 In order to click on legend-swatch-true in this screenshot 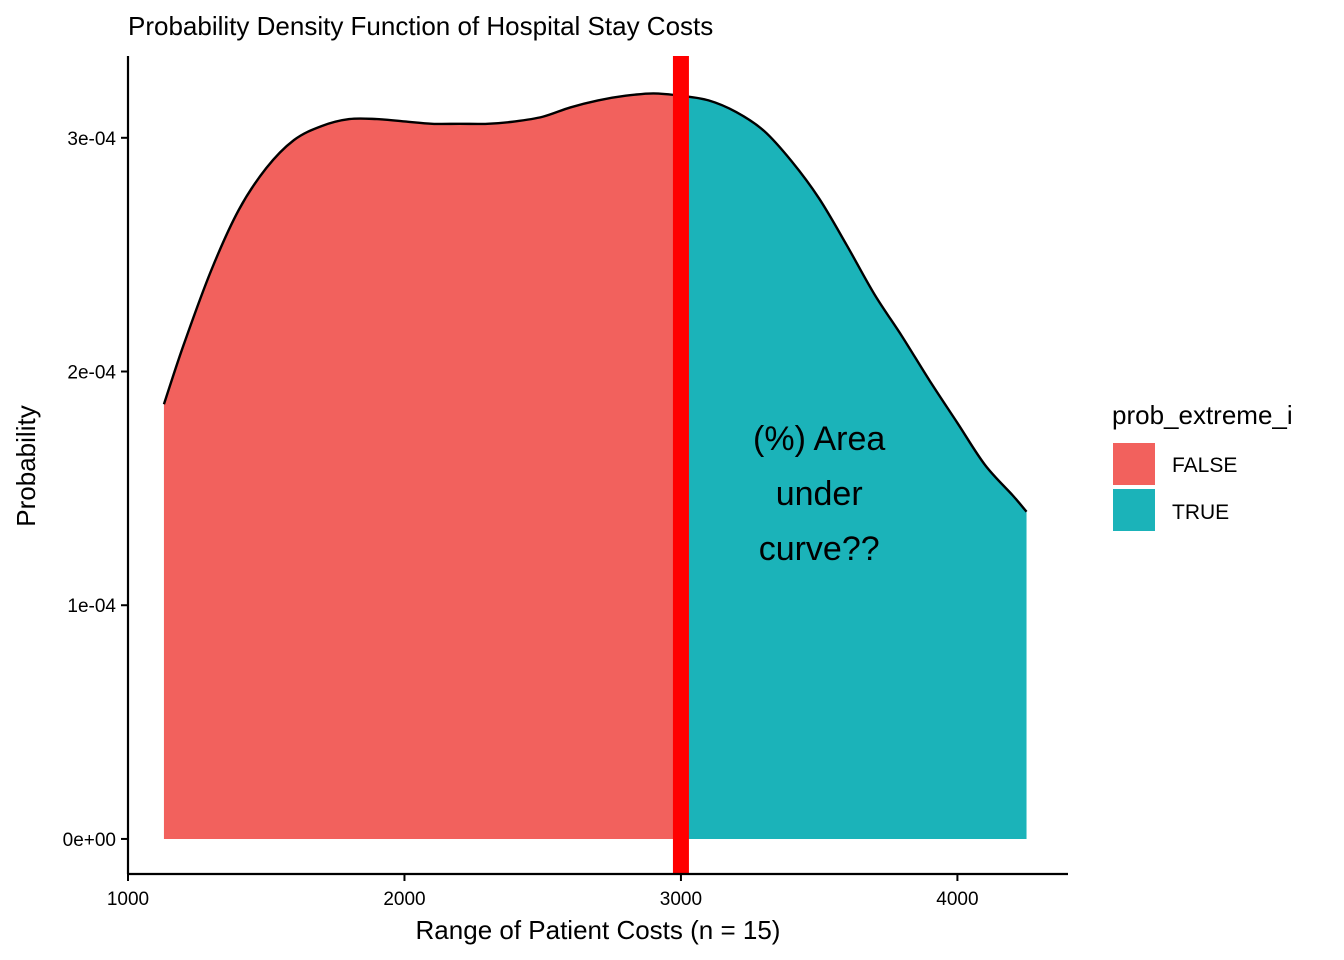, I will do `click(1134, 510)`.